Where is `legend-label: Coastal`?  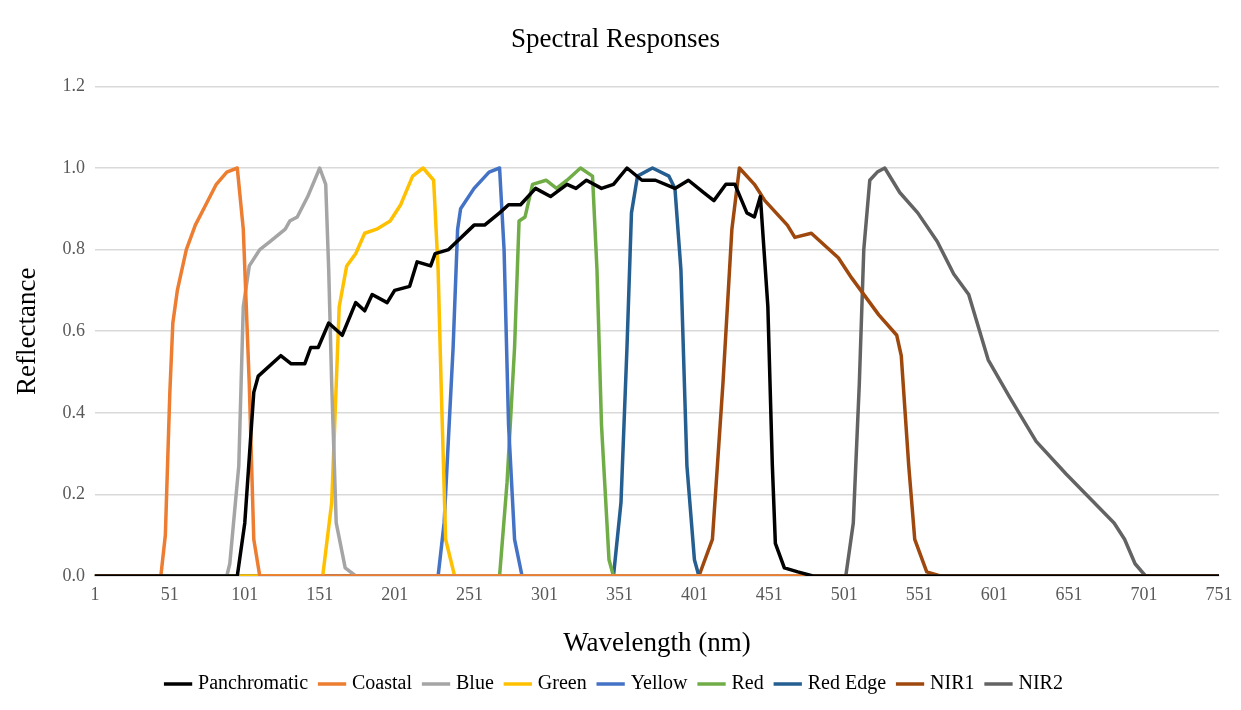
legend-label: Coastal is located at coordinates (382, 682).